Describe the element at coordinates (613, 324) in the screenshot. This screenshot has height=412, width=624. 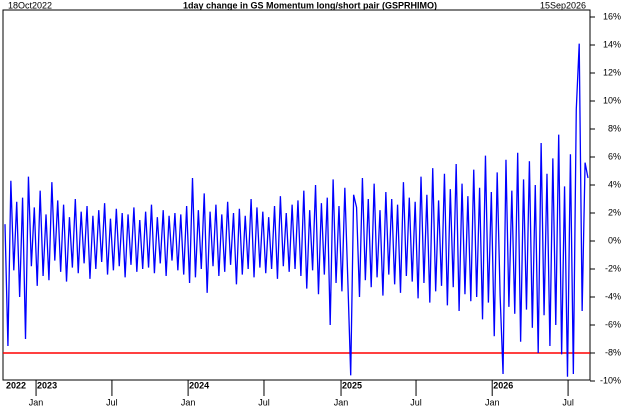
I see `y-tick-label: -6%` at that location.